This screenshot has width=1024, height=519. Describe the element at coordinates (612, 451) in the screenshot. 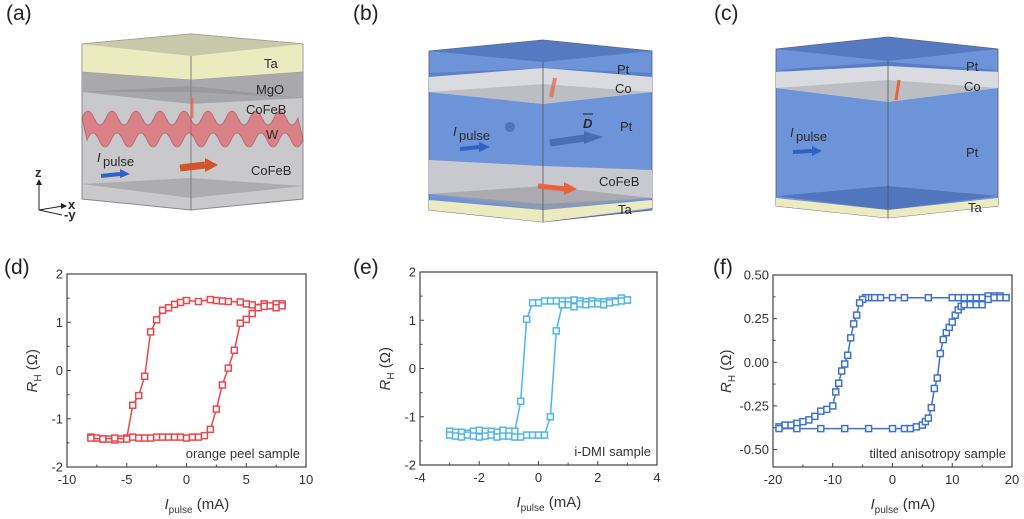

I see `sample-annotation: i-DMI sample` at that location.